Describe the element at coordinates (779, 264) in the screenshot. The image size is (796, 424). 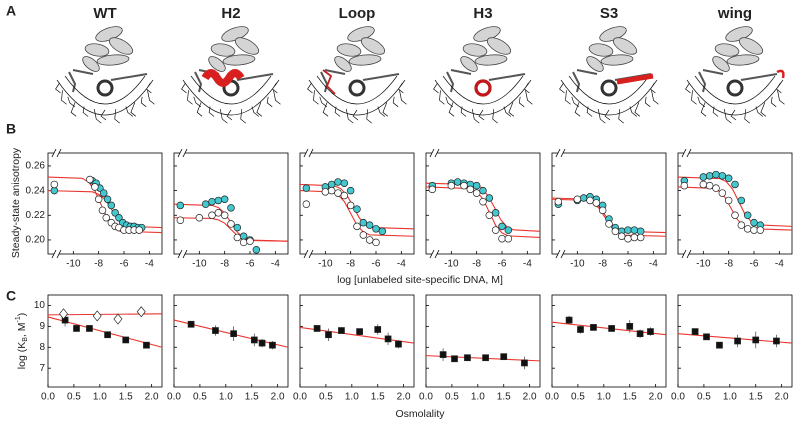
I see `x-tick-label: -4` at that location.